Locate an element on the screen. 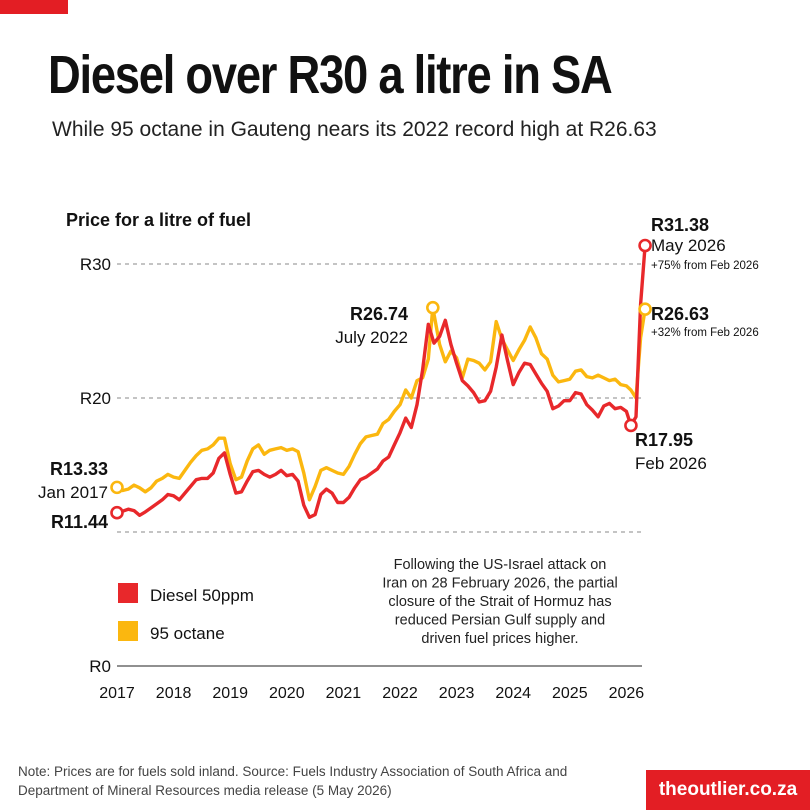  callout-text-line: driven fuel prices higher. is located at coordinates (499, 639).